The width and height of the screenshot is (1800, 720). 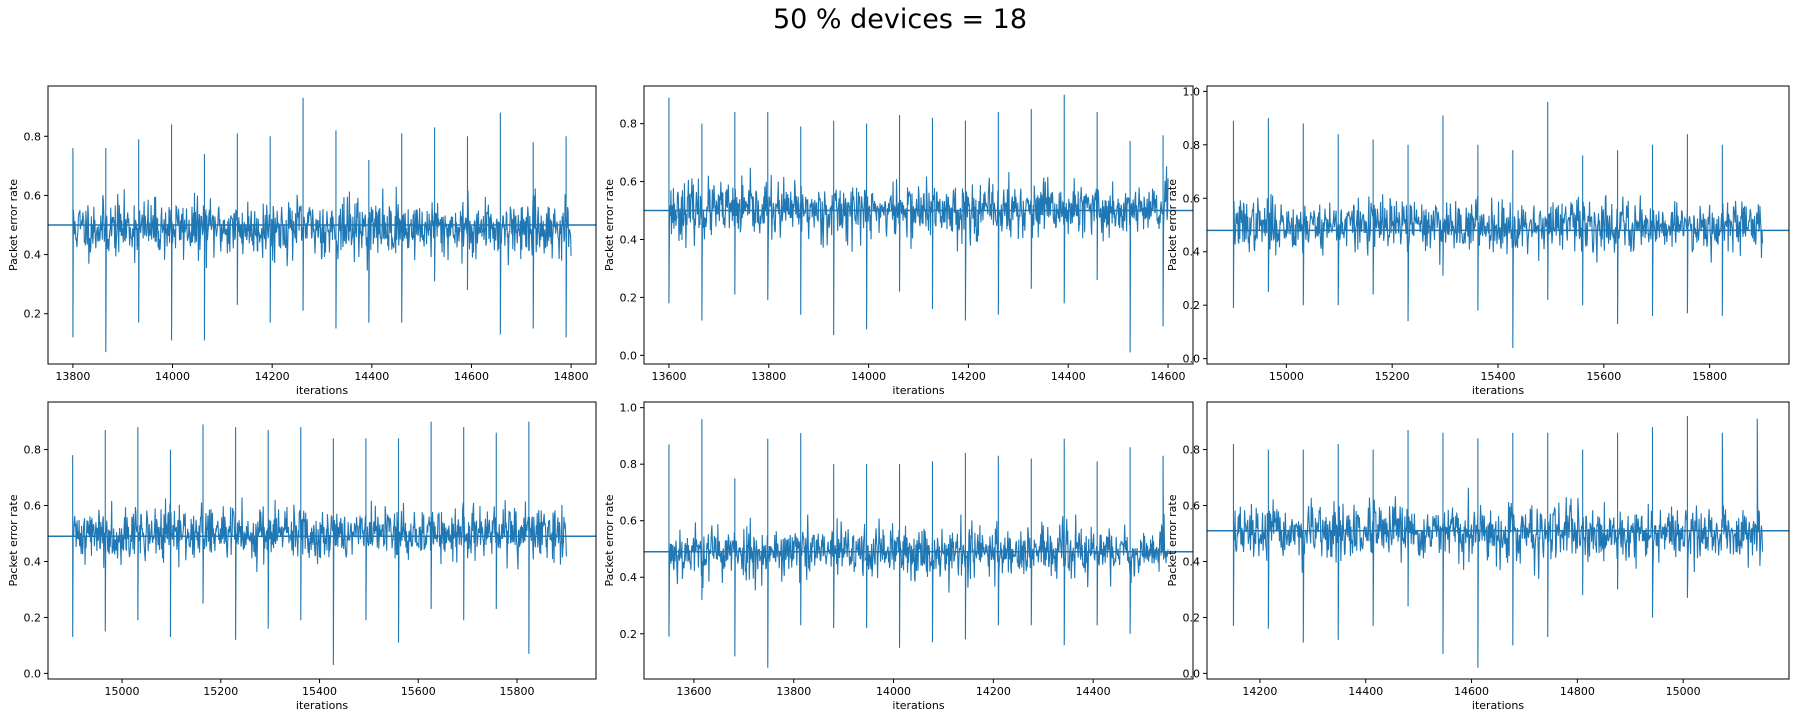 I want to click on figure-title: 50 % devices = 18, so click(x=900, y=19).